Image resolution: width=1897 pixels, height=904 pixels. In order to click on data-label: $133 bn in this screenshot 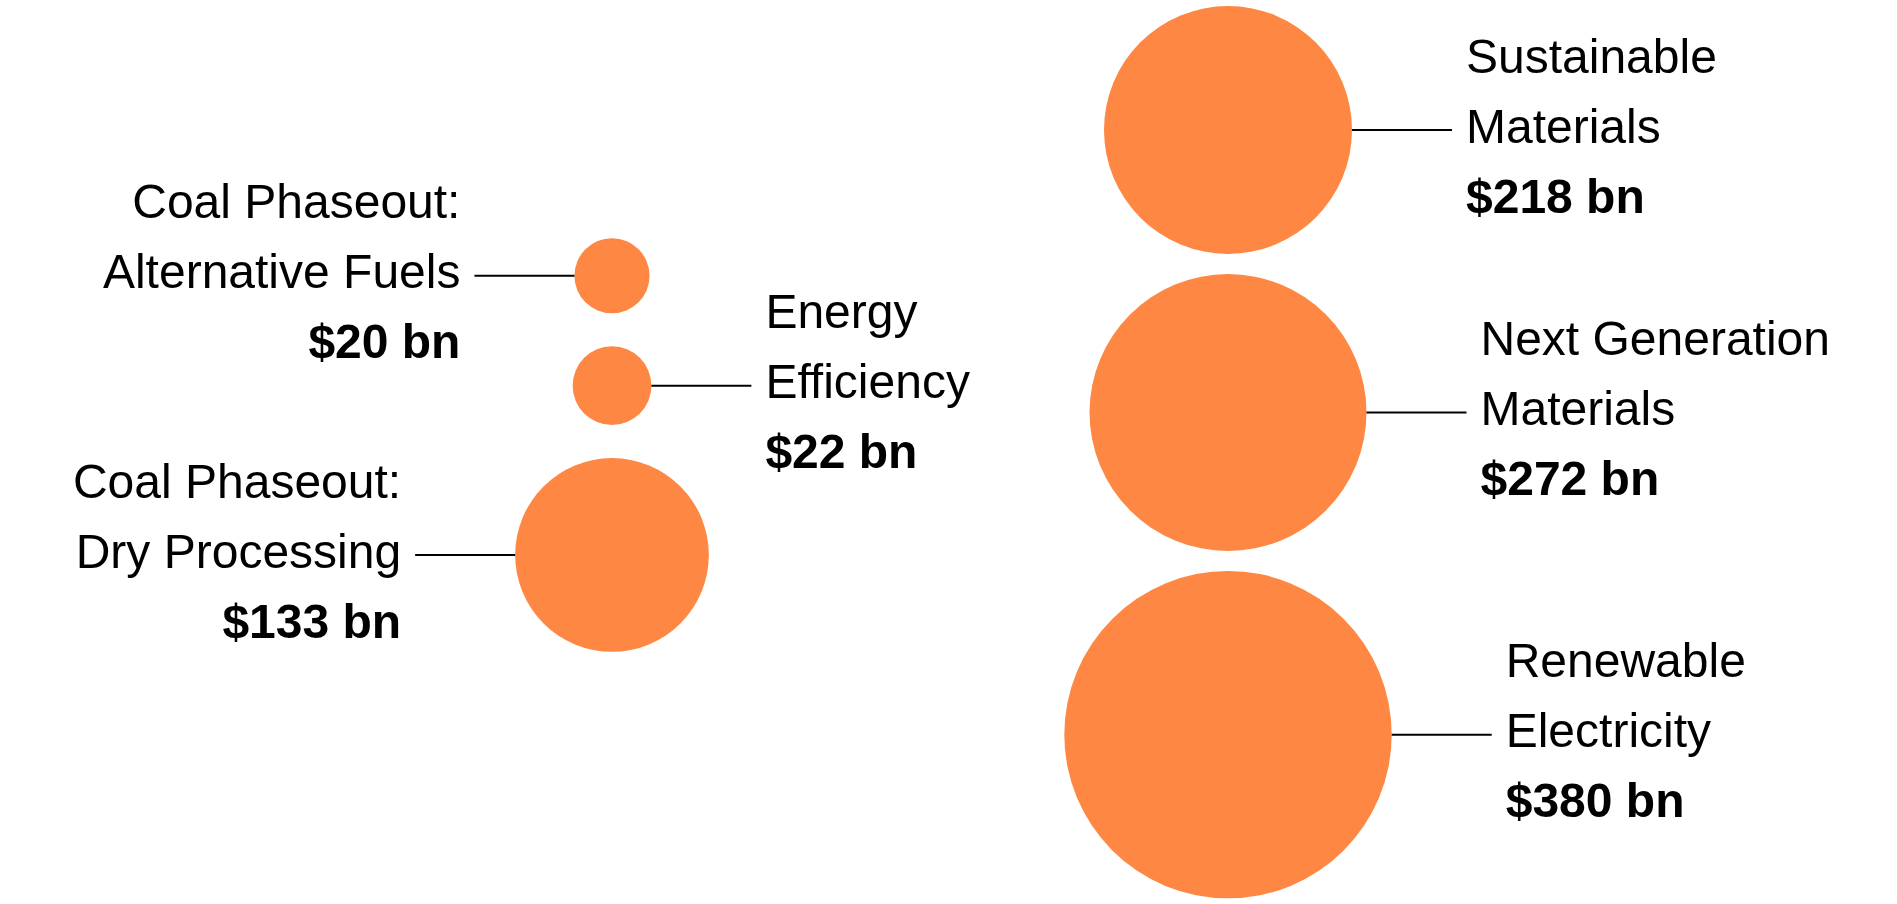, I will do `click(312, 621)`.